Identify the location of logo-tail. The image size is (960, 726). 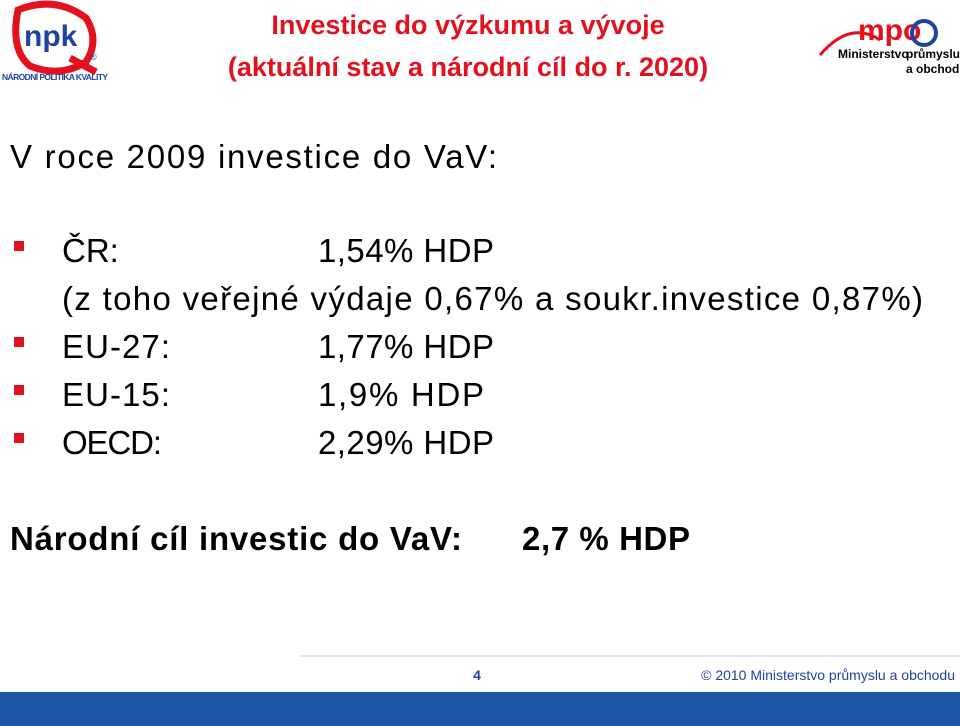
(83, 65).